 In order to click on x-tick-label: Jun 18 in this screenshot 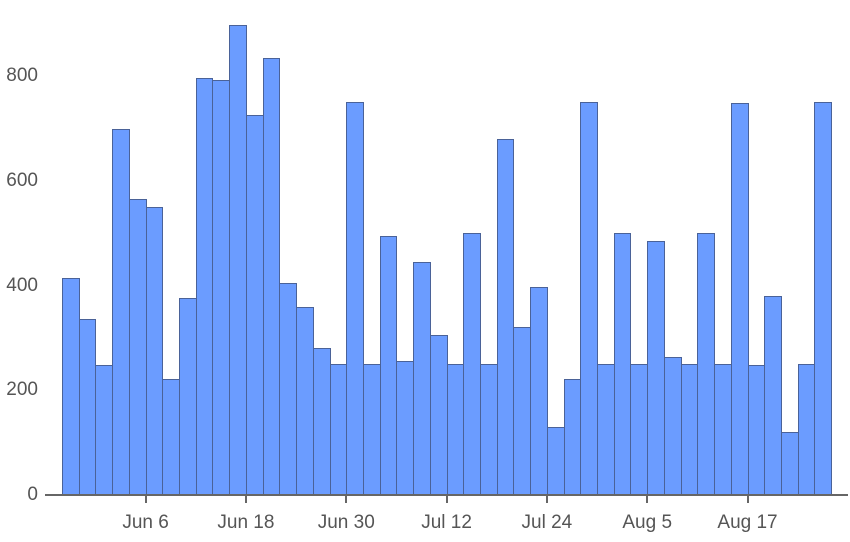, I will do `click(246, 522)`.